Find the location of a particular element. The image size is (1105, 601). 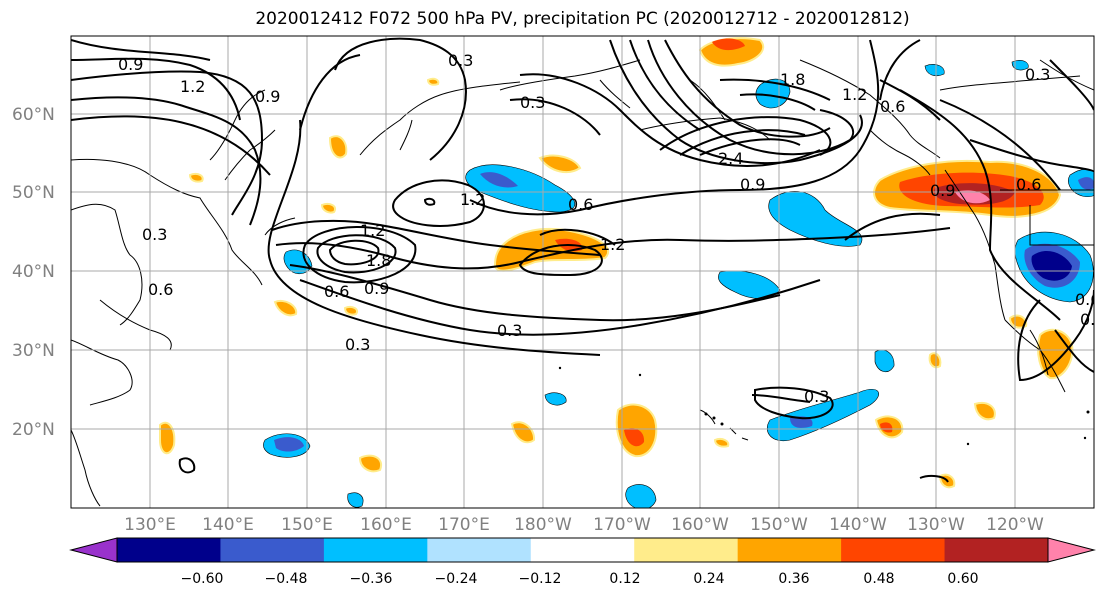

lat-label: 30°N is located at coordinates (33, 351).